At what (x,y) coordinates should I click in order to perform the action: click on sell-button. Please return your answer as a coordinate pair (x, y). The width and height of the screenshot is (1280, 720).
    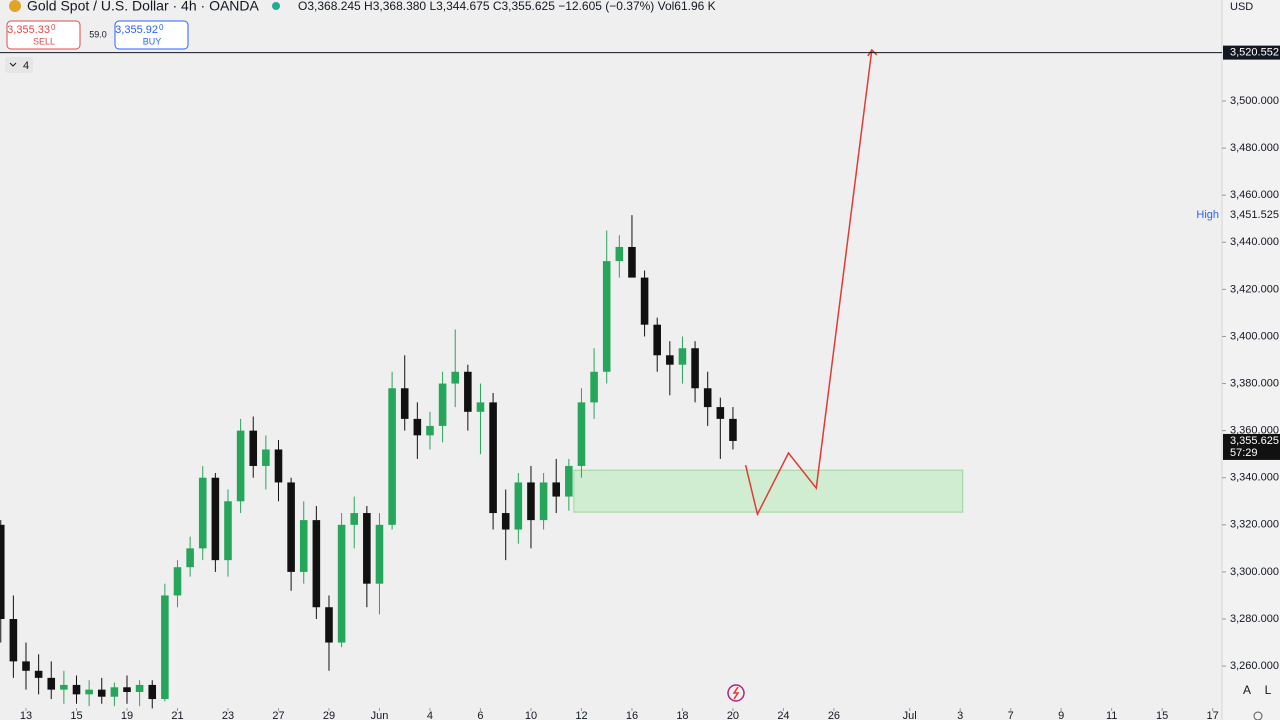
    Looking at the image, I should click on (43, 35).